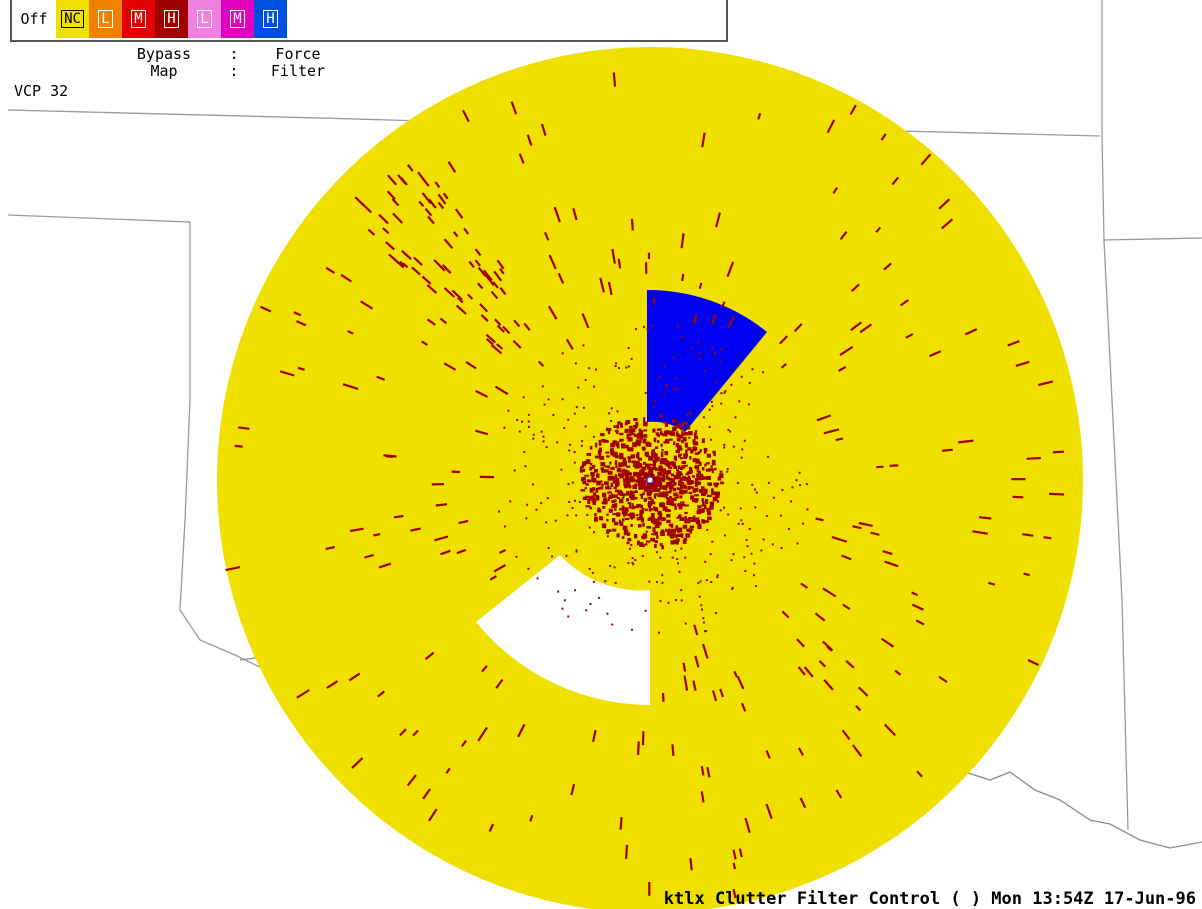 The image size is (1202, 909). What do you see at coordinates (204, 19) in the screenshot?
I see `legend-swatch-force-low: L` at bounding box center [204, 19].